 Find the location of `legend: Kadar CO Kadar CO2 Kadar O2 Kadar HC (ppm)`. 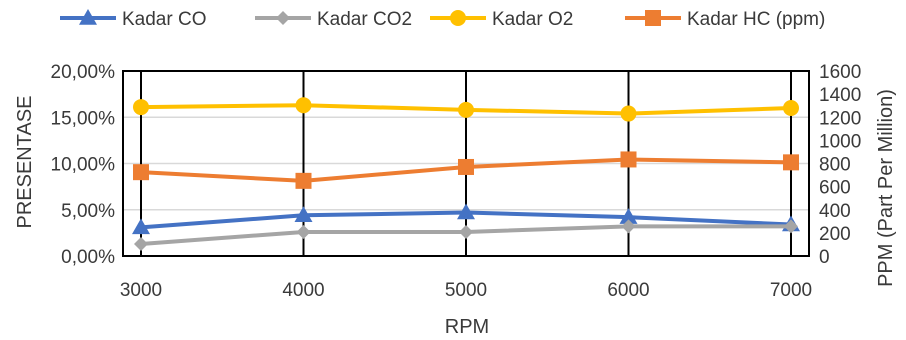

legend: Kadar CO Kadar CO2 Kadar O2 Kadar HC (ppm) is located at coordinates (442, 19).